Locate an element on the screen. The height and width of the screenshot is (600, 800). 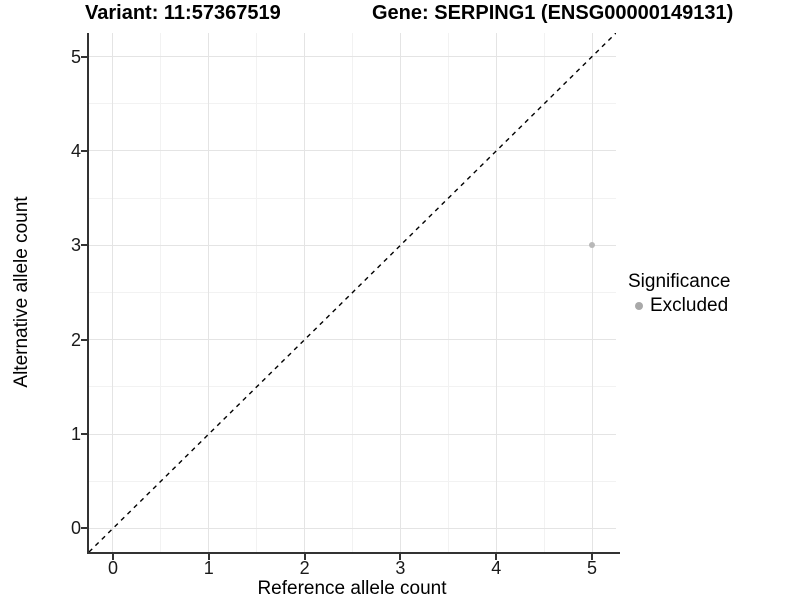
legend-title: Significance is located at coordinates (679, 281).